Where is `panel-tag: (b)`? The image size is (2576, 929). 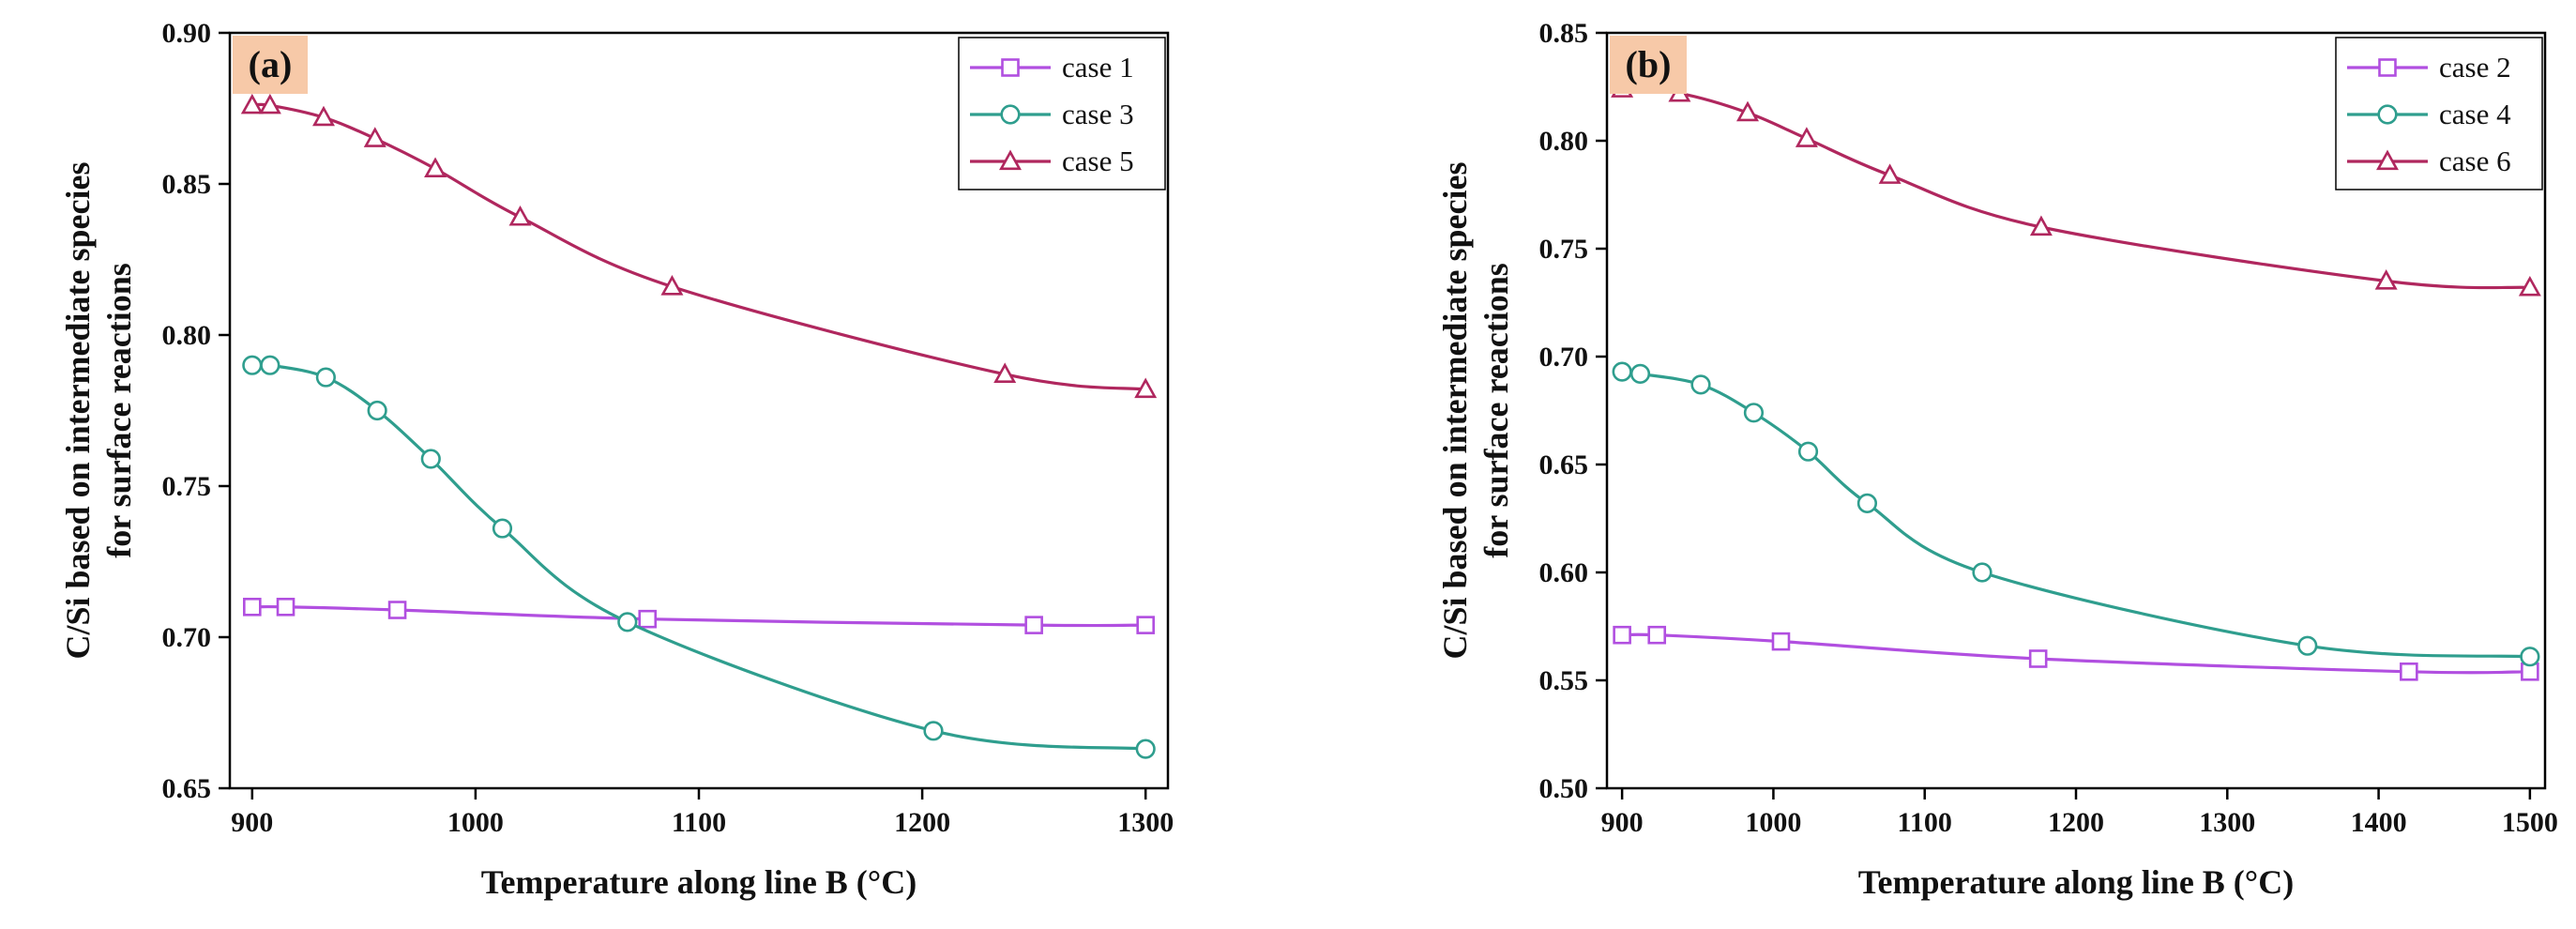 panel-tag: (b) is located at coordinates (1649, 64).